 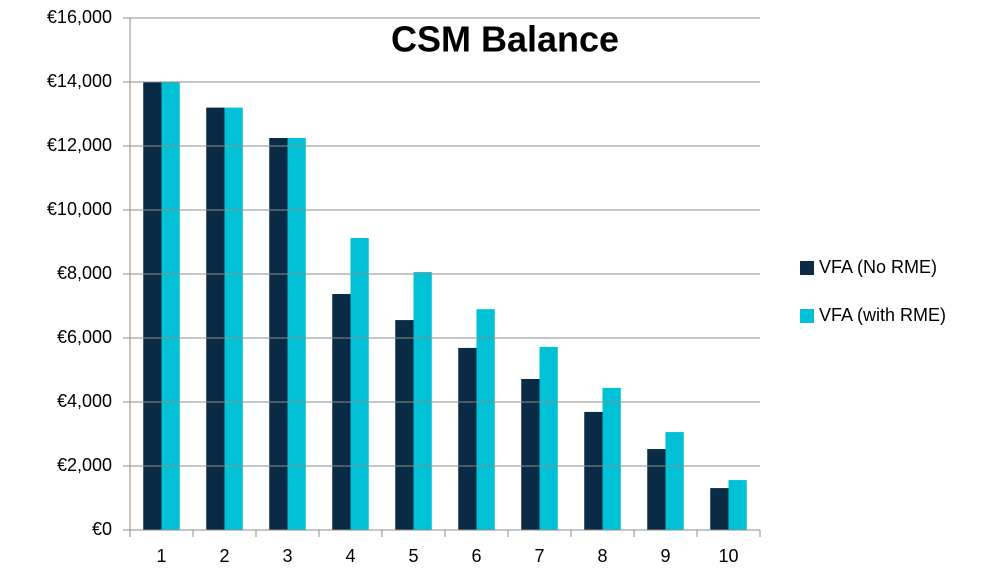 What do you see at coordinates (878, 267) in the screenshot?
I see `legend-label: VFA (No RME)` at bounding box center [878, 267].